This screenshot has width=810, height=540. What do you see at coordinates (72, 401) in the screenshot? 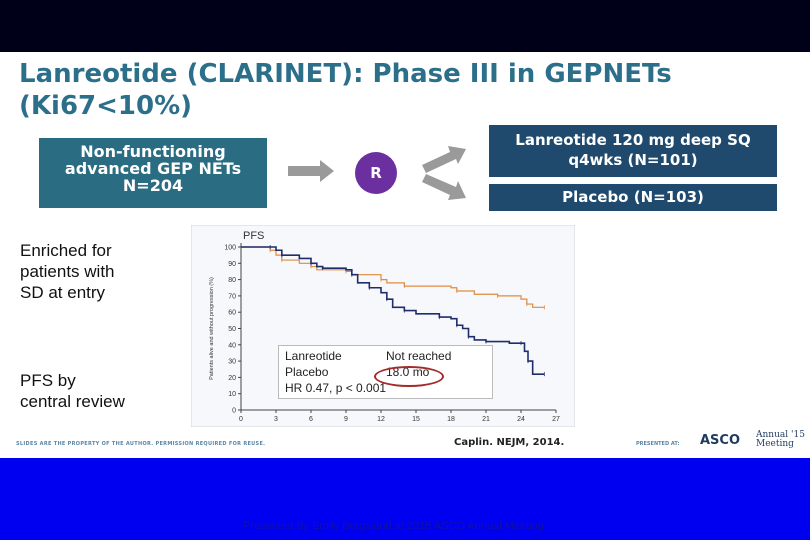
I see `pfs-review-line-2: central review` at bounding box center [72, 401].